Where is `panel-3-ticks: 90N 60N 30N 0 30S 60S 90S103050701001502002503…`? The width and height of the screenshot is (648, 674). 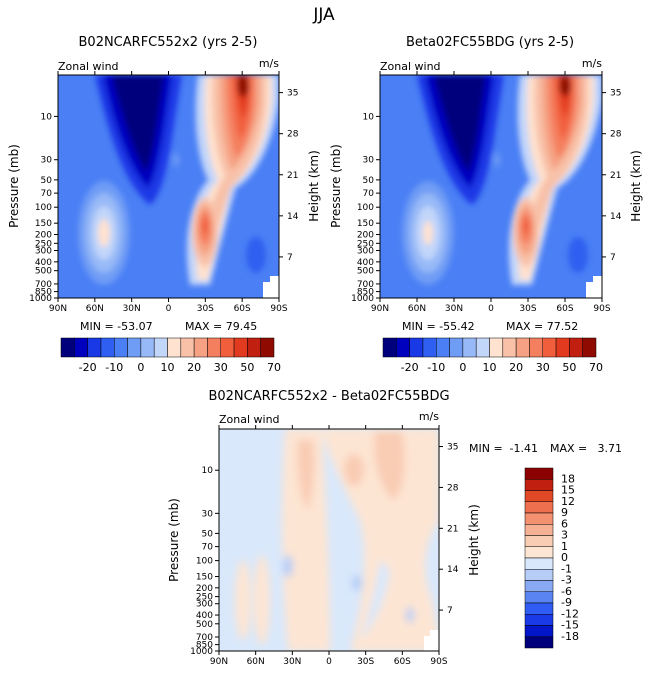 panel-3-ticks: 90N 60N 30N 0 30S 60S 90S103050701001502002503… is located at coordinates (324, 546).